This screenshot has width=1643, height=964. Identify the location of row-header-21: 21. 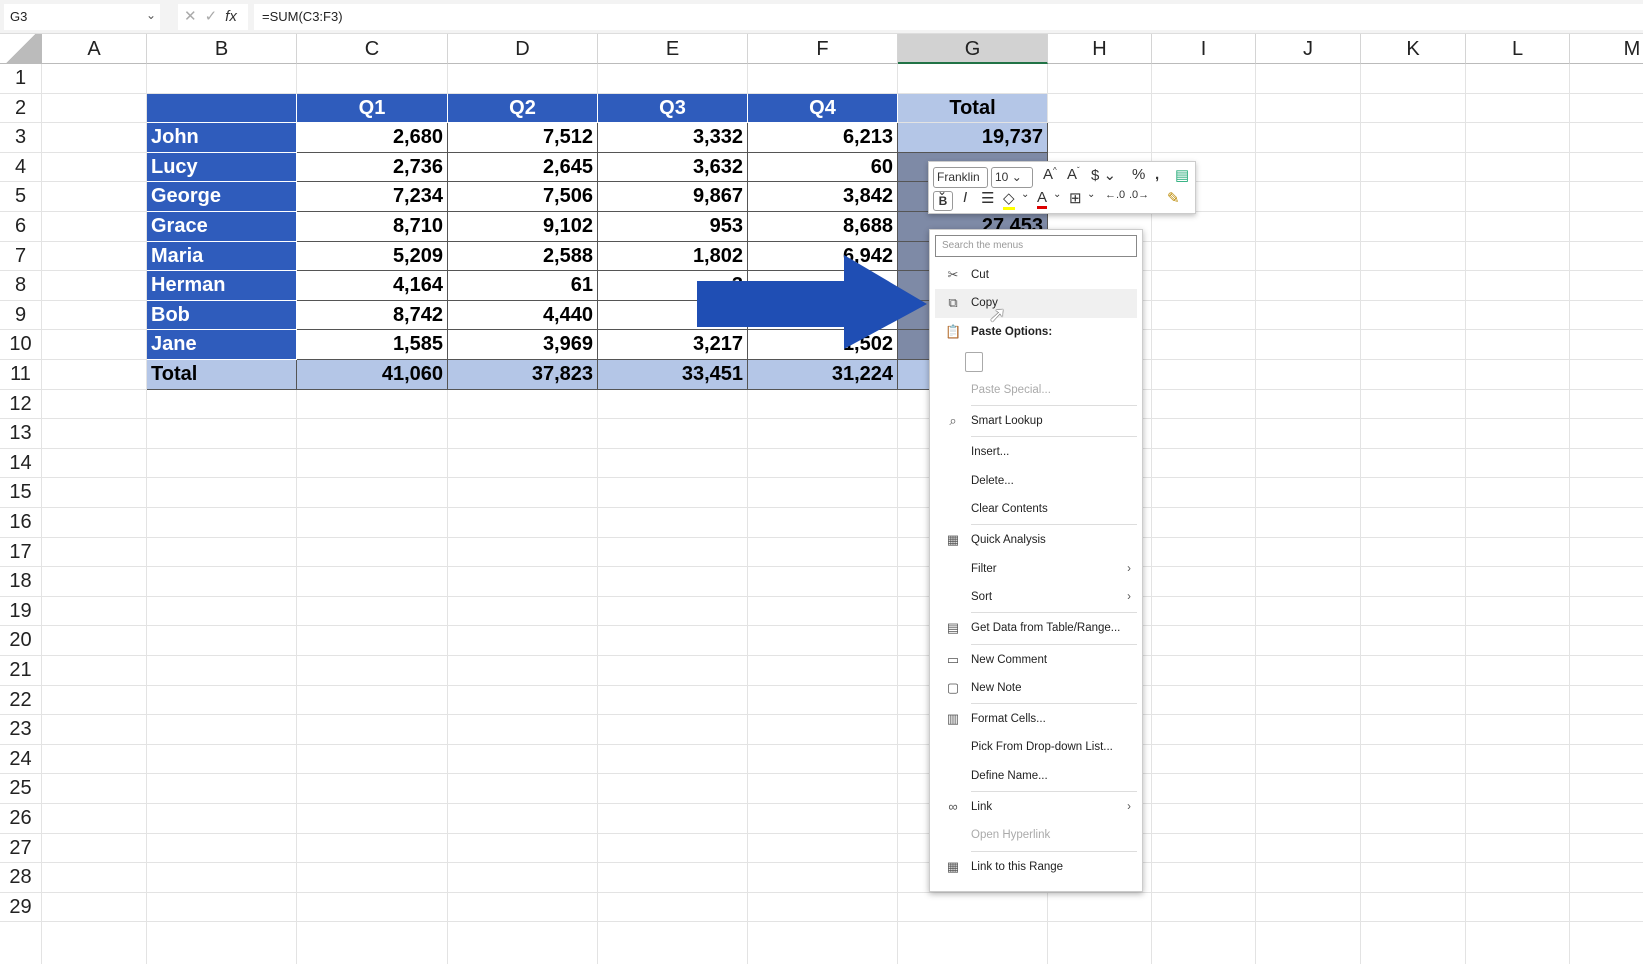
(21, 671).